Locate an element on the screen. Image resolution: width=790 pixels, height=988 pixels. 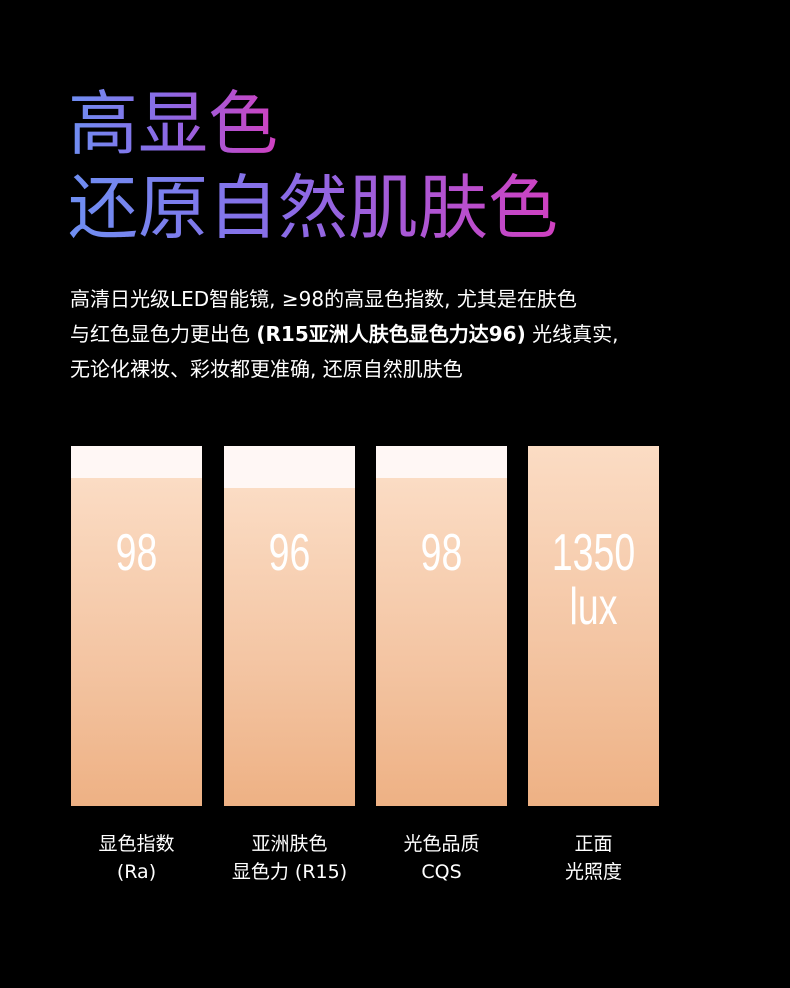
metric-value: 96 is located at coordinates (289, 553).